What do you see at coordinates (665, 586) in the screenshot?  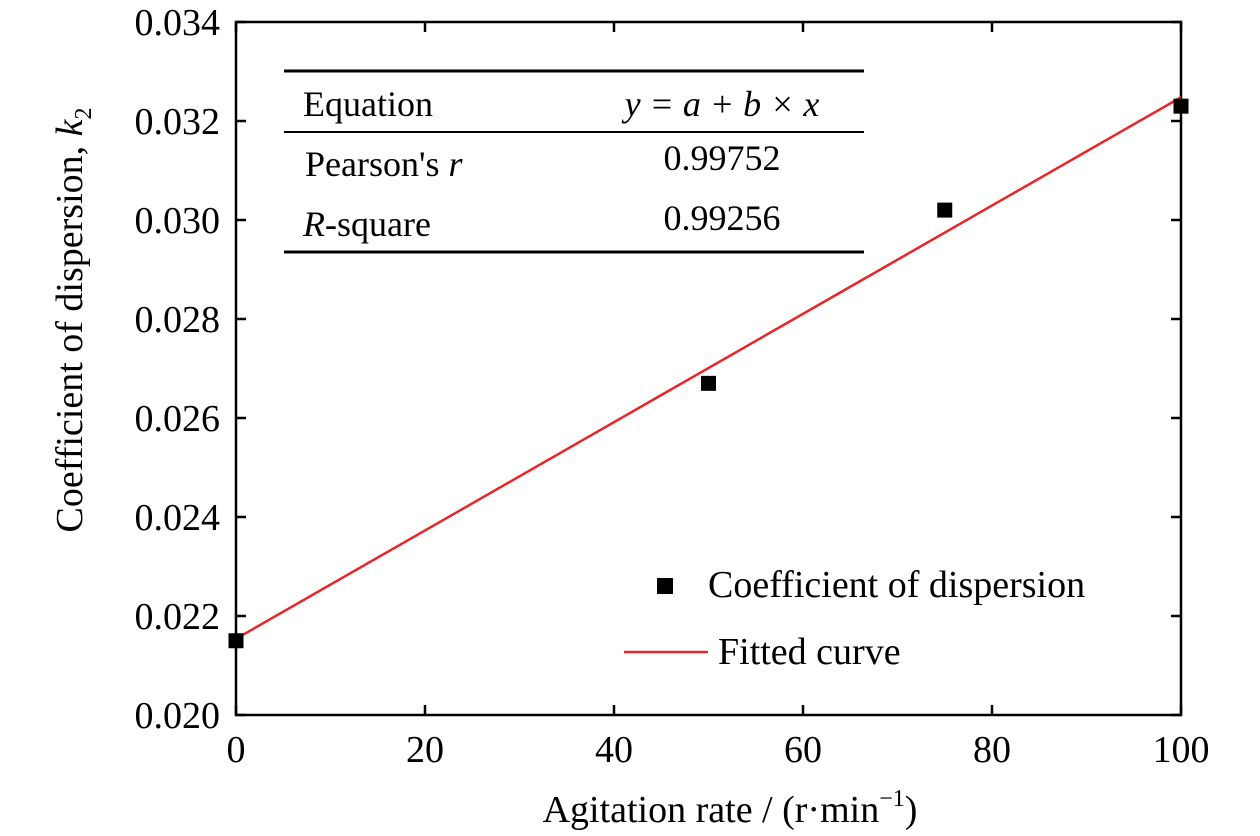 I see `legend-marker-scatter` at bounding box center [665, 586].